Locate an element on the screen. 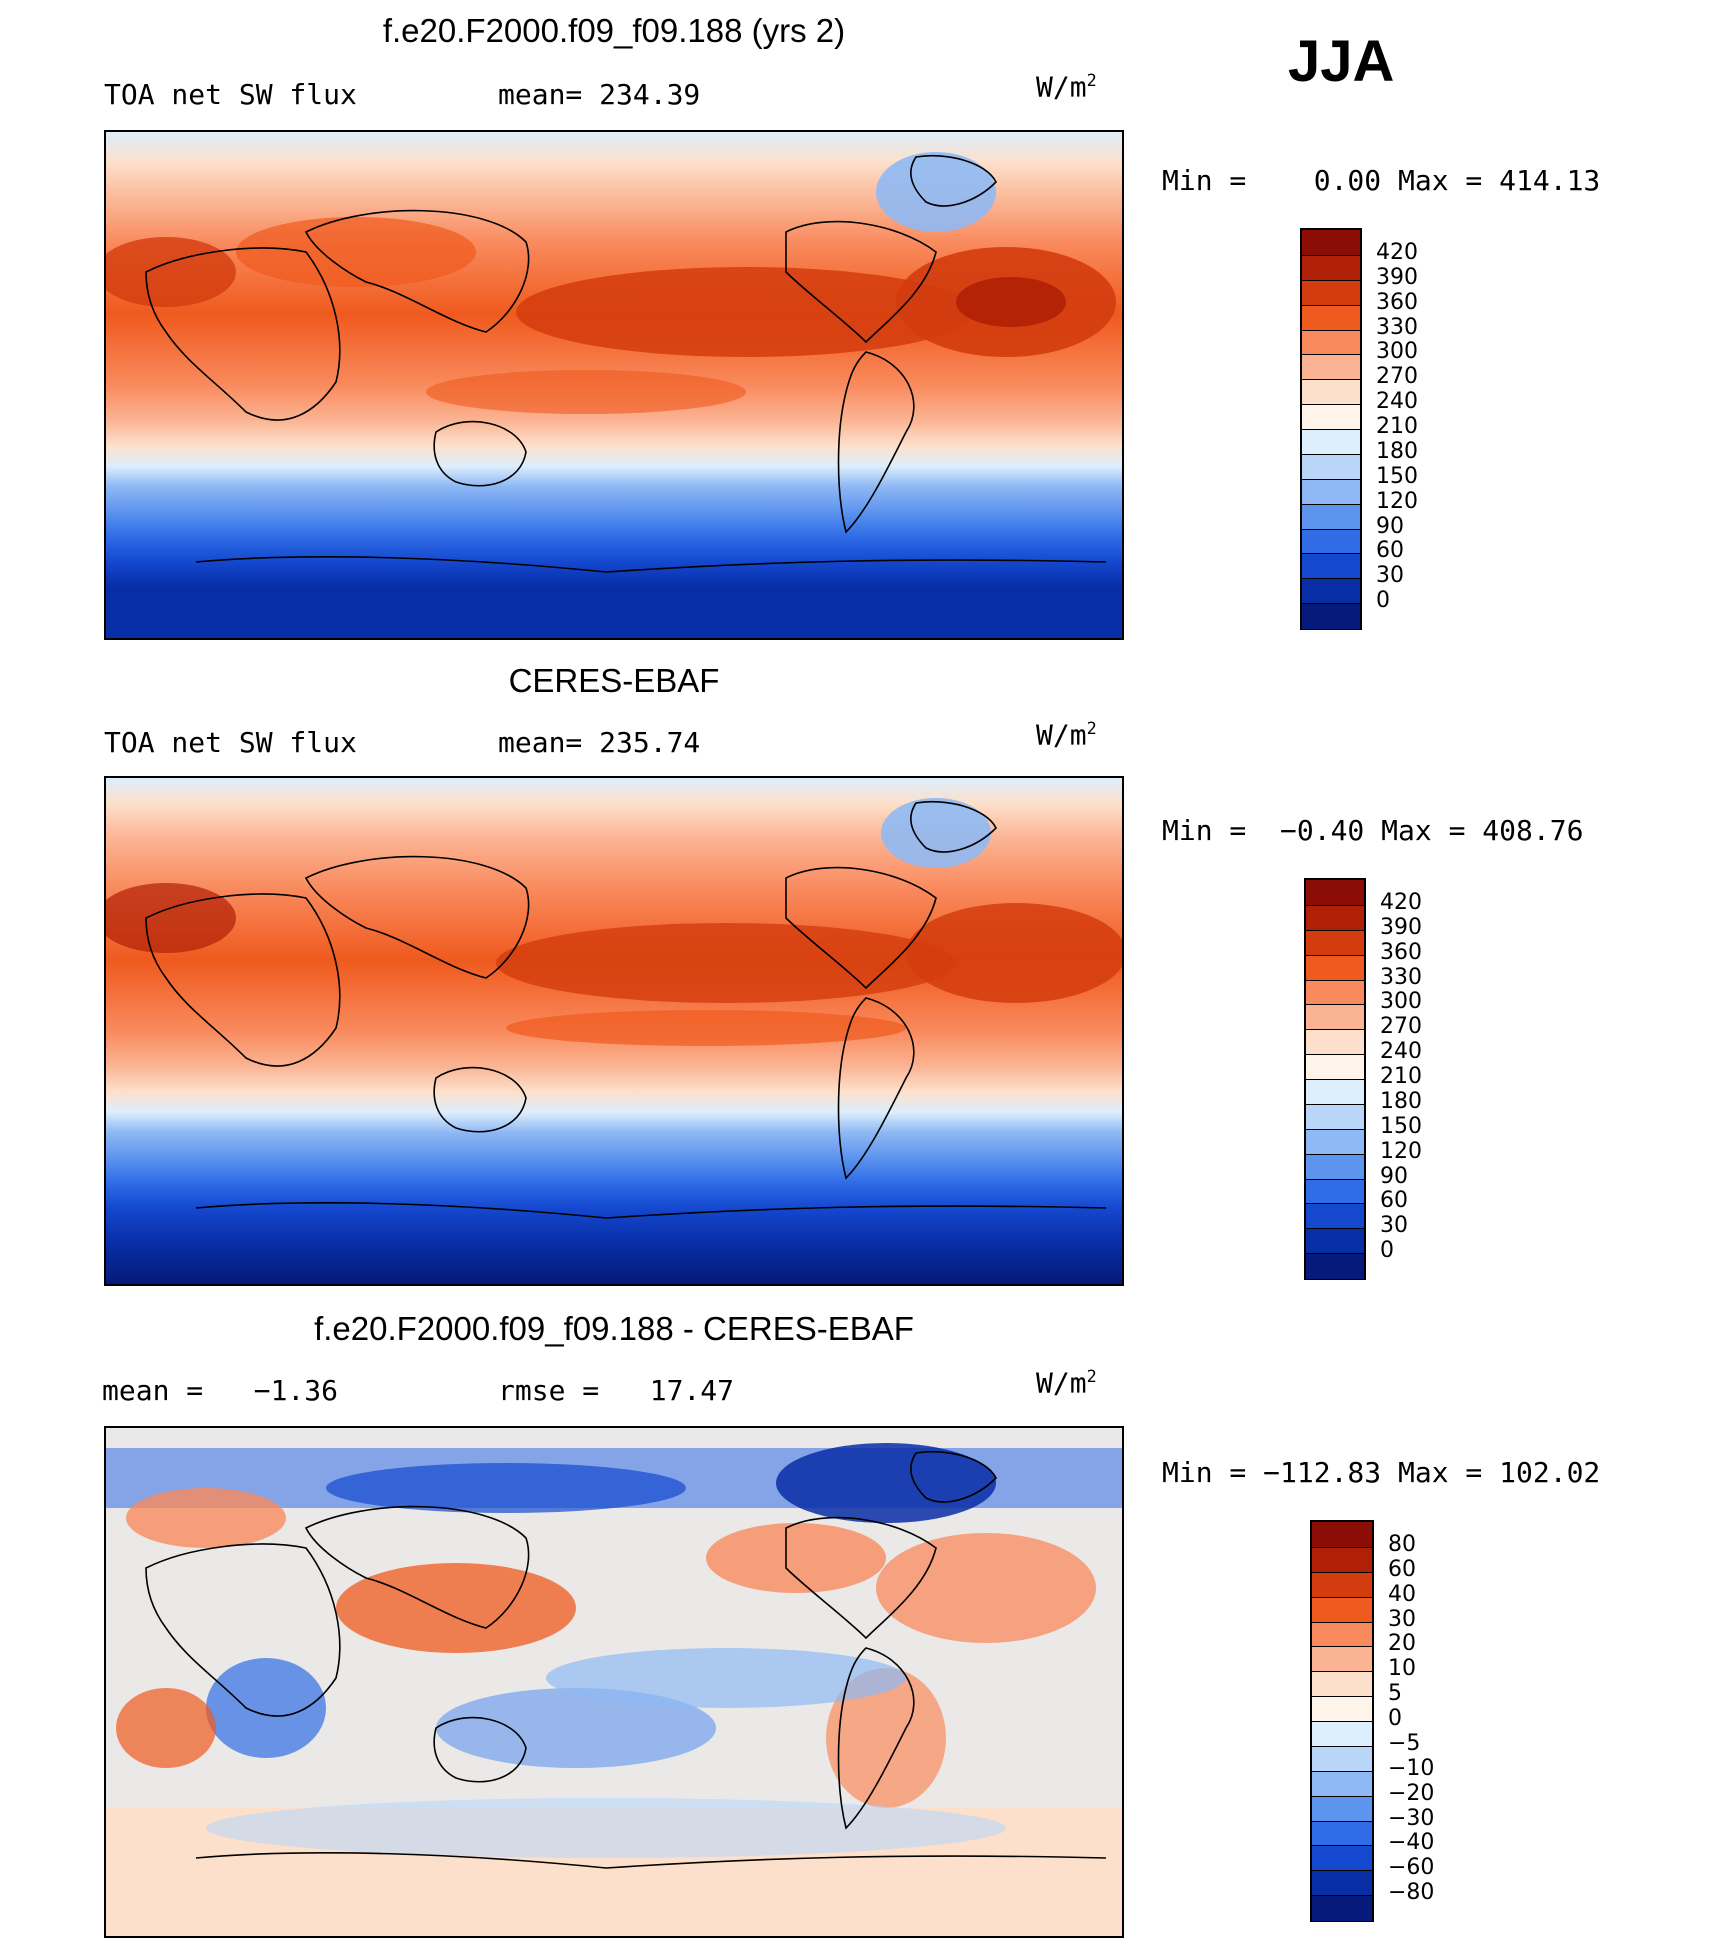  panel1-mean-label: mean= 234.39 is located at coordinates (599, 94).